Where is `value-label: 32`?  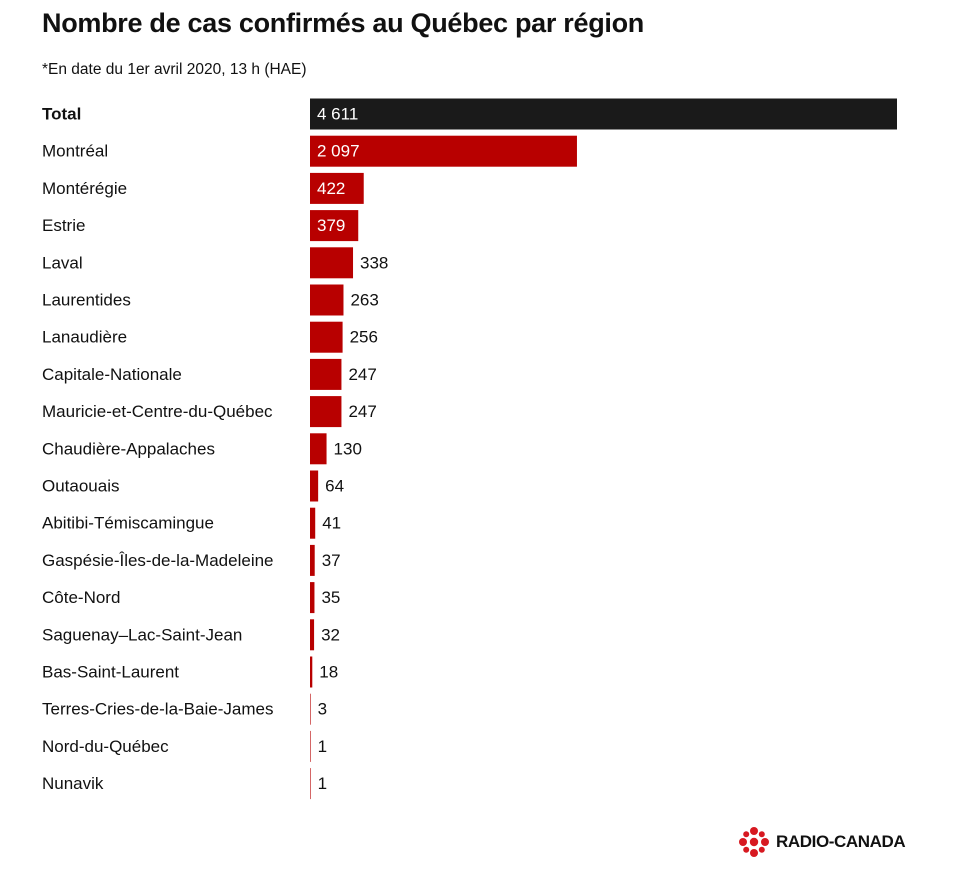 value-label: 32 is located at coordinates (330, 634).